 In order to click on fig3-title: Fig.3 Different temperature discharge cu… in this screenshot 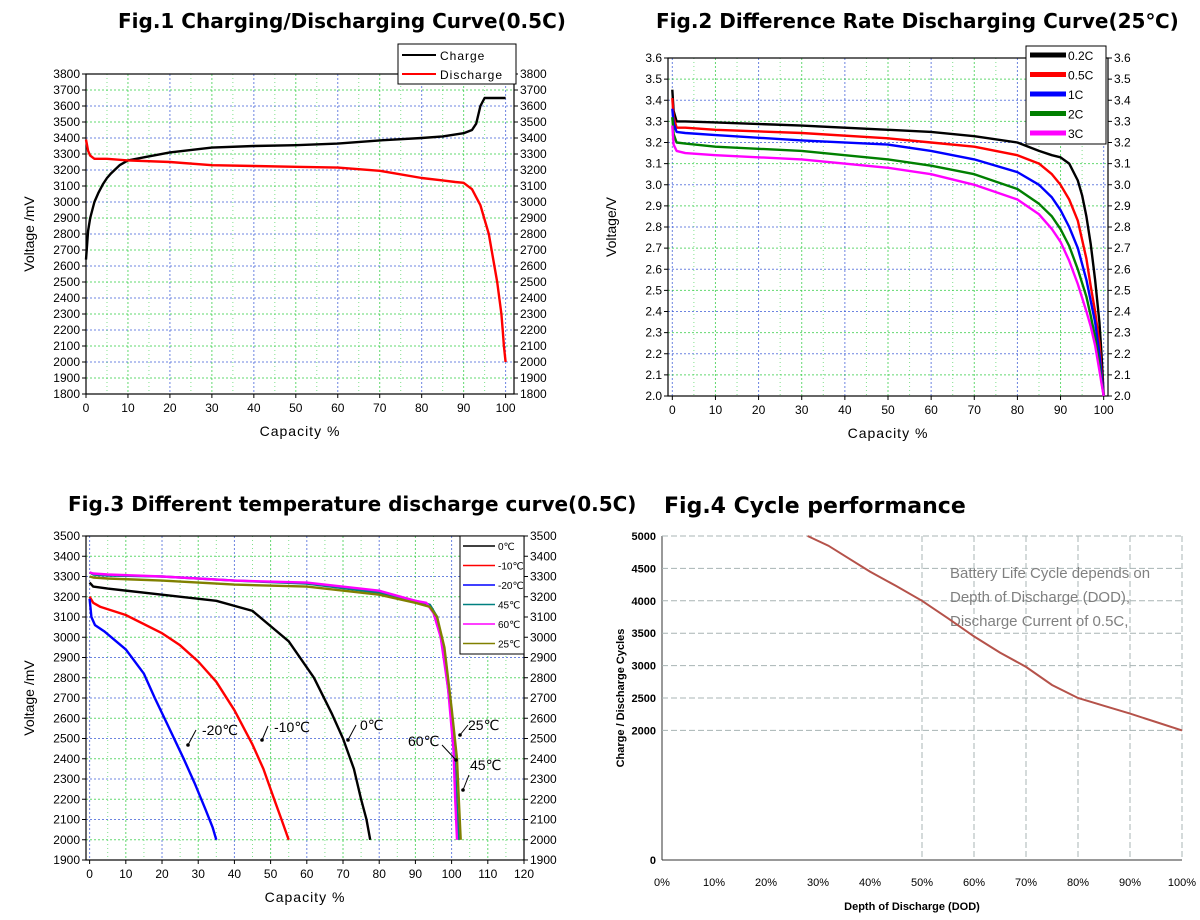, I will do `click(352, 504)`.